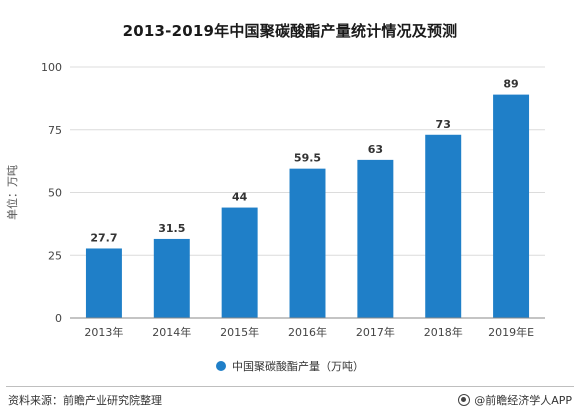 The height and width of the screenshot is (412, 580). What do you see at coordinates (443, 332) in the screenshot?
I see `x-tick-label: 2018年` at bounding box center [443, 332].